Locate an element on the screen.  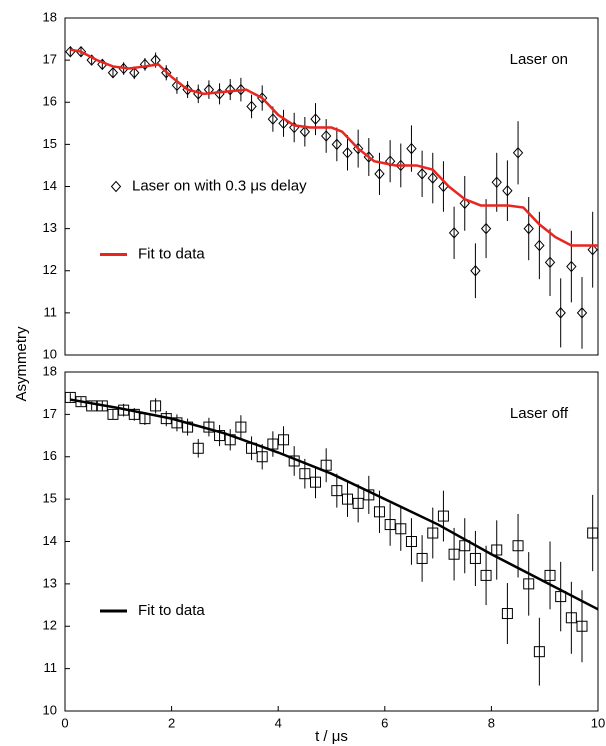
x-tick-label: 2 is located at coordinates (171, 722).